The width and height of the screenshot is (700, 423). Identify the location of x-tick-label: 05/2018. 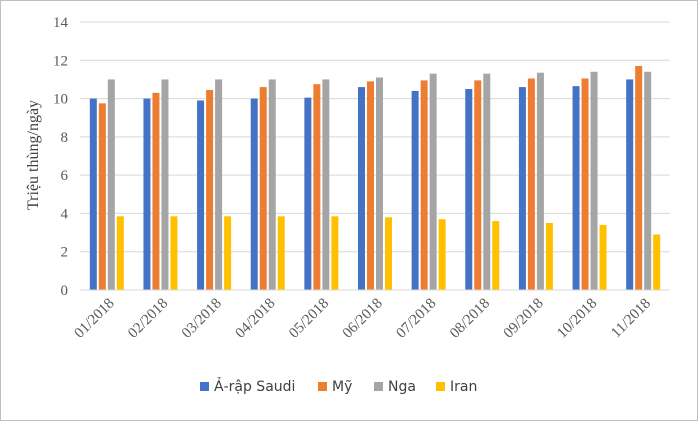
(309, 319).